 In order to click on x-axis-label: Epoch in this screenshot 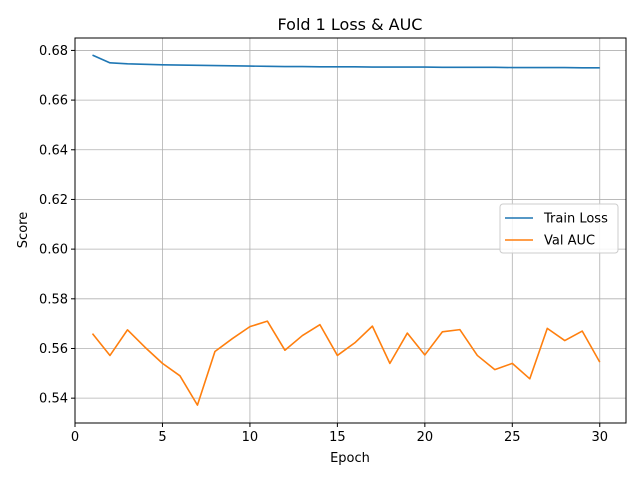, I will do `click(350, 458)`.